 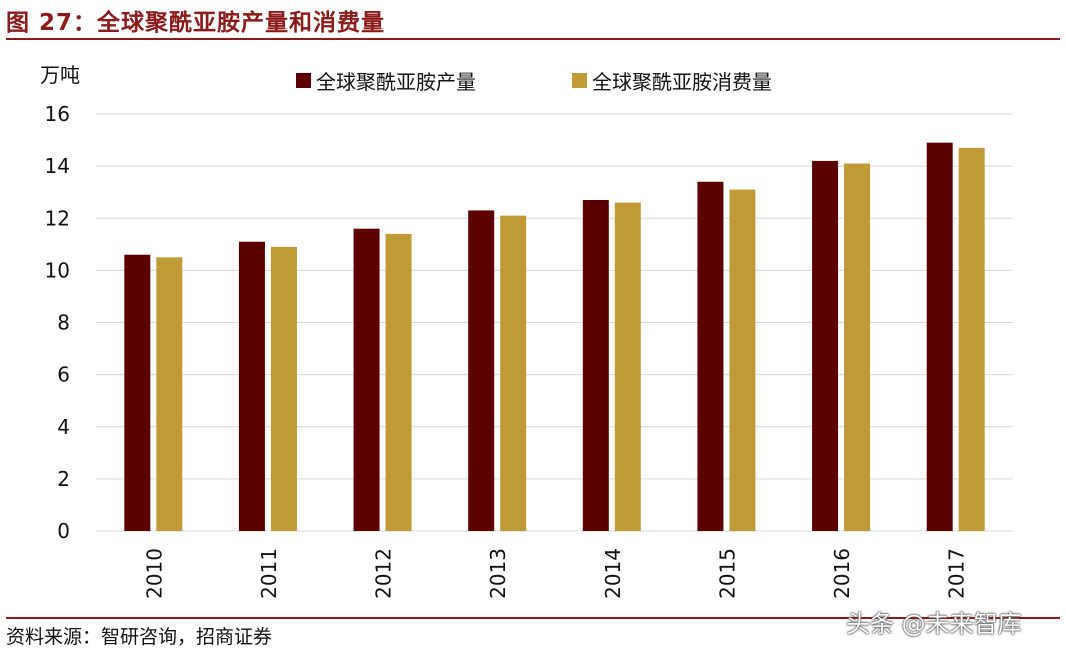 What do you see at coordinates (196, 23) in the screenshot?
I see `figure-title: 图 27：全球聚酰亚胺产量和消费量` at bounding box center [196, 23].